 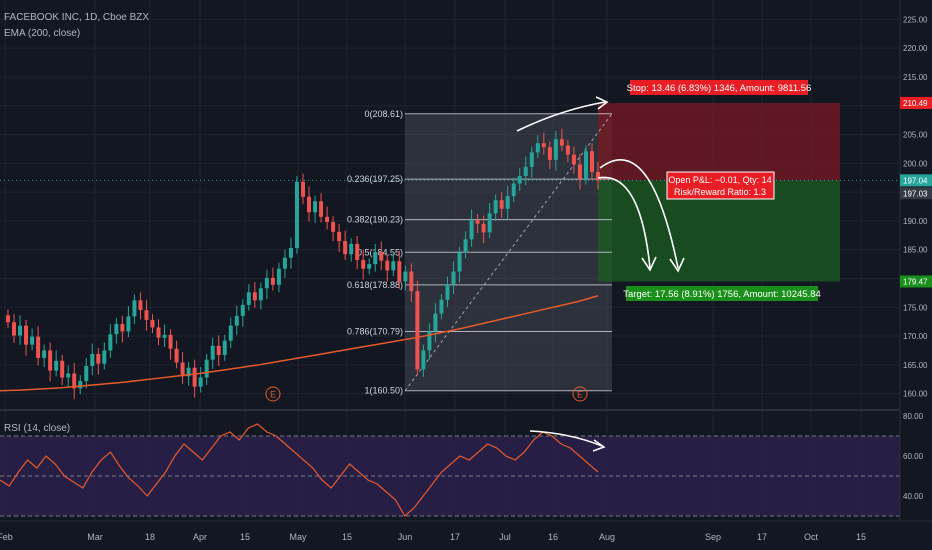 I want to click on stop-loss-zone, so click(x=719, y=141).